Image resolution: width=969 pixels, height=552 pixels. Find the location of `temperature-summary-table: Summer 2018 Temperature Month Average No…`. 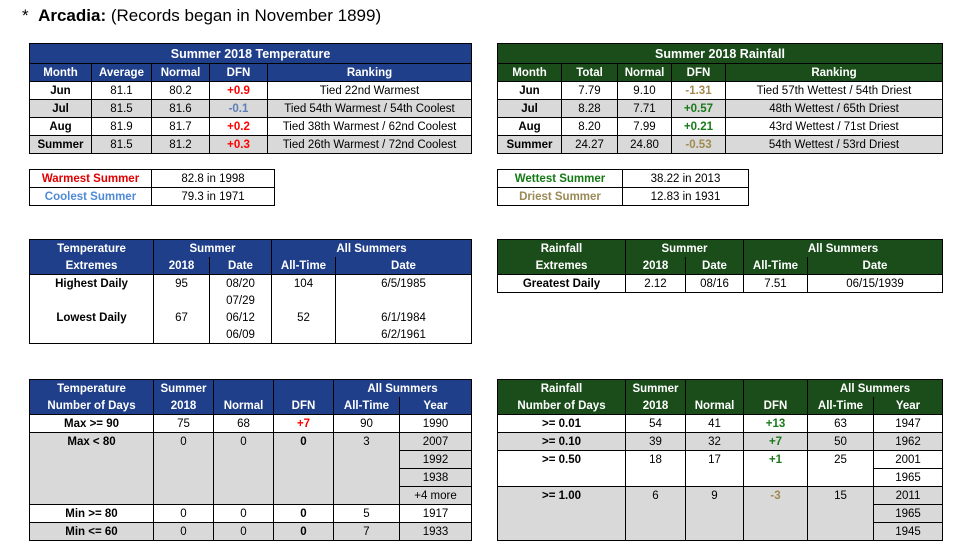

temperature-summary-table: Summer 2018 Temperature Month Average No… is located at coordinates (250, 98).